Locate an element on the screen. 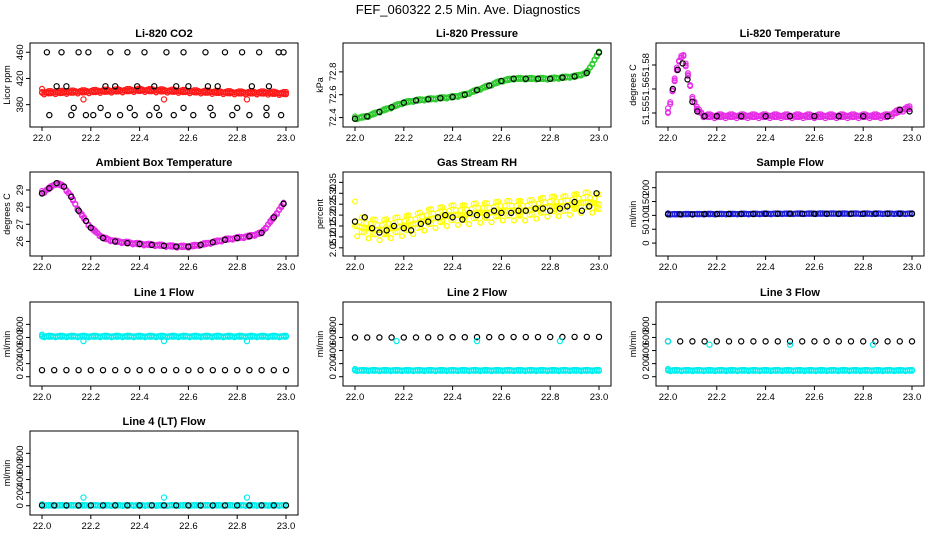  y-tick-label: 400 is located at coordinates (20, 351).